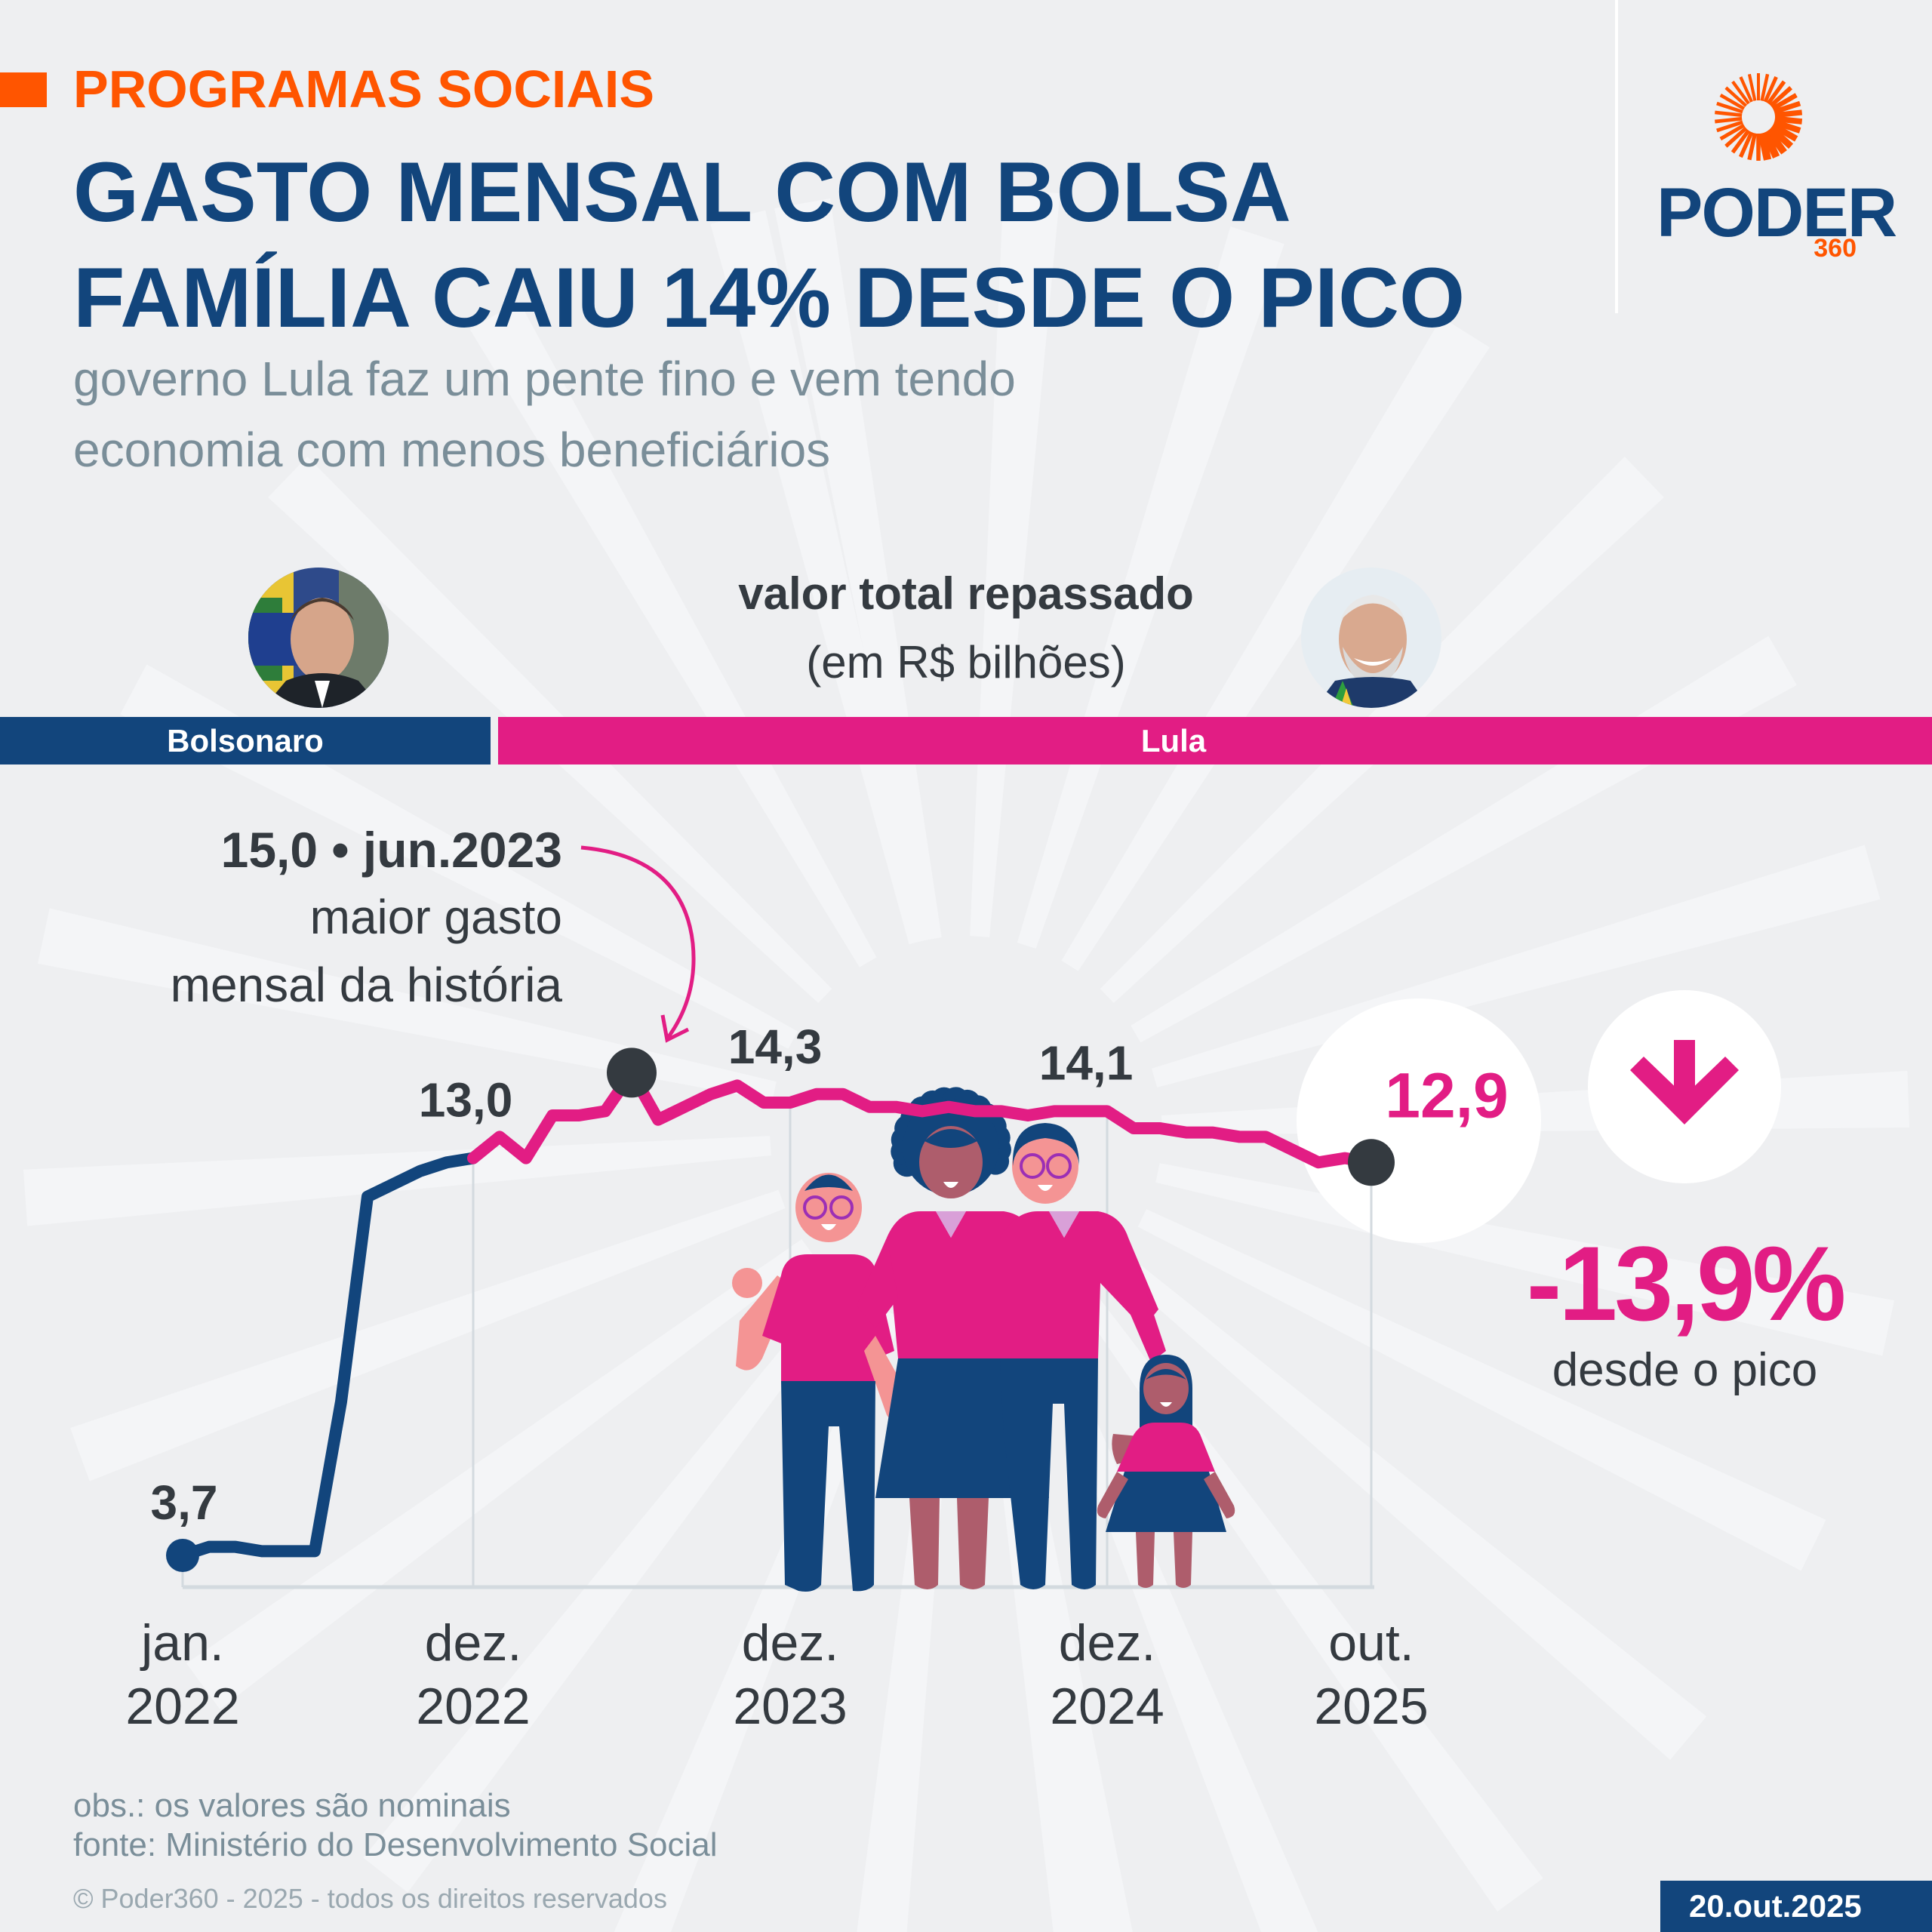 This screenshot has height=1932, width=1932. I want to click on headline-line-2: FAMÍLIA CAIU 14% DESDE O PICO, so click(769, 298).